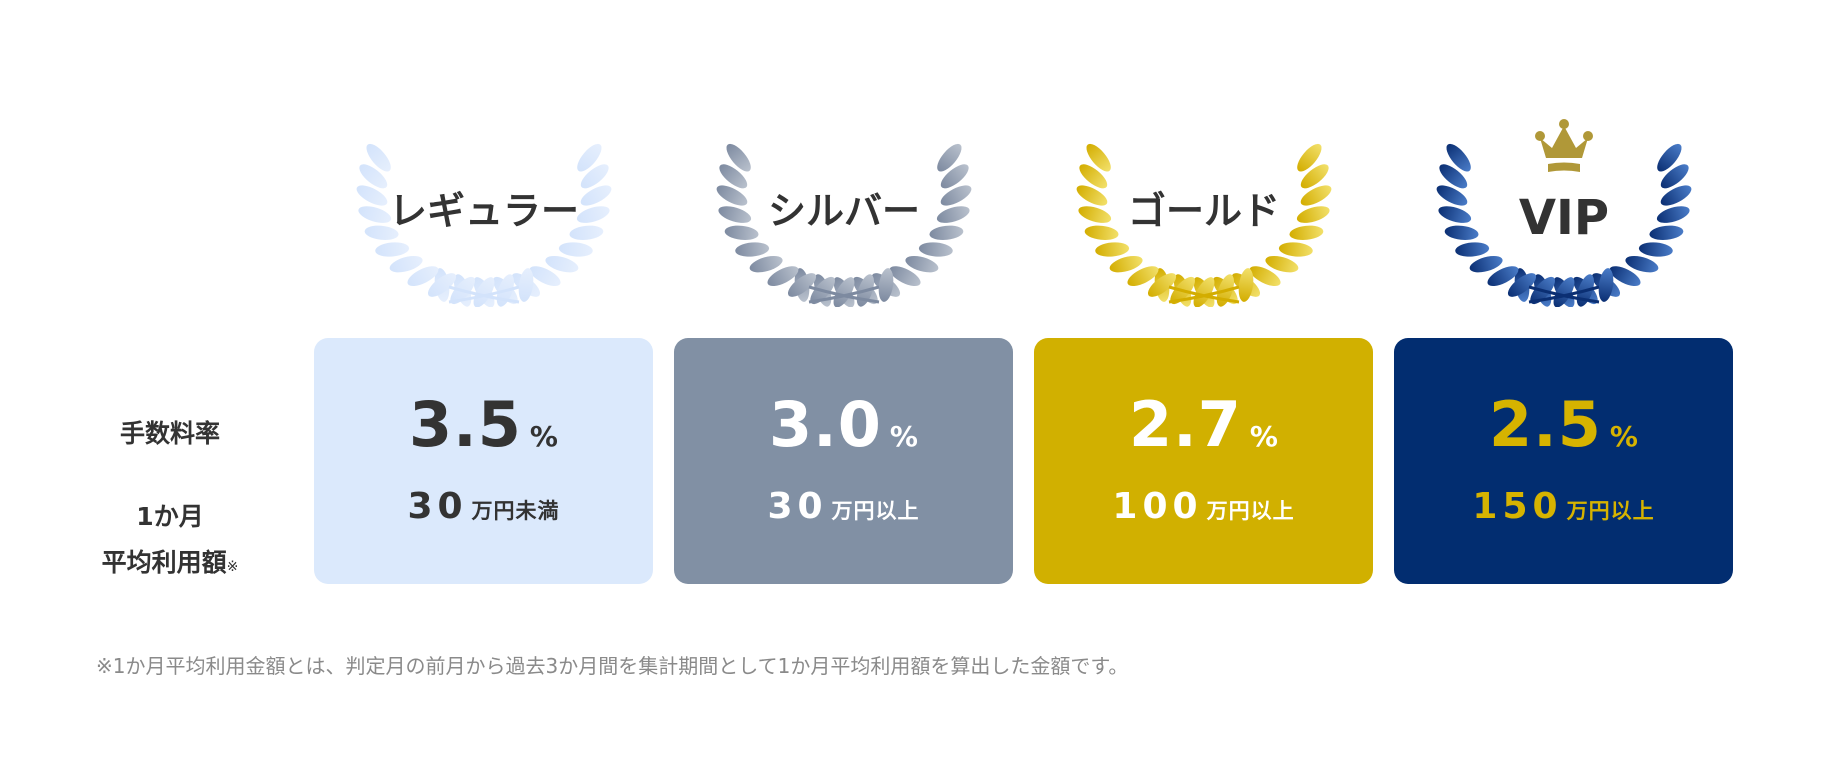  What do you see at coordinates (1203, 211) in the screenshot?
I see `tier-name: ゴールド` at bounding box center [1203, 211].